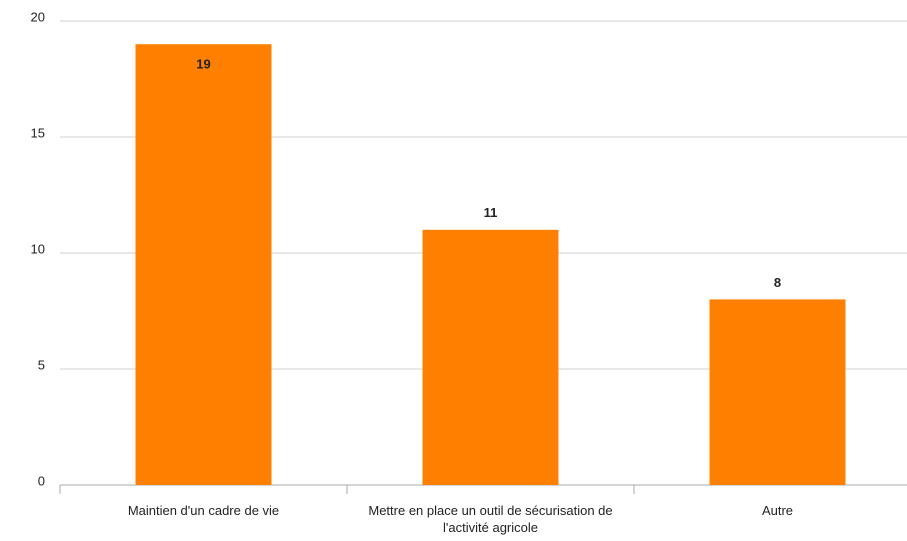 The width and height of the screenshot is (907, 541). Describe the element at coordinates (41, 480) in the screenshot. I see `y-tick-label: 0` at that location.